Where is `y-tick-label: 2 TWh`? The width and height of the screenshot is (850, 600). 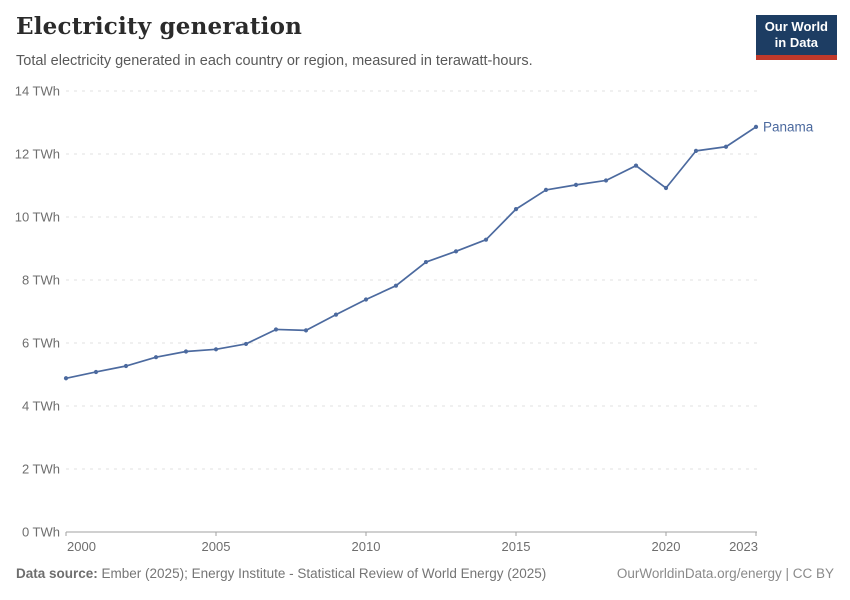
y-tick-label: 2 TWh is located at coordinates (41, 469).